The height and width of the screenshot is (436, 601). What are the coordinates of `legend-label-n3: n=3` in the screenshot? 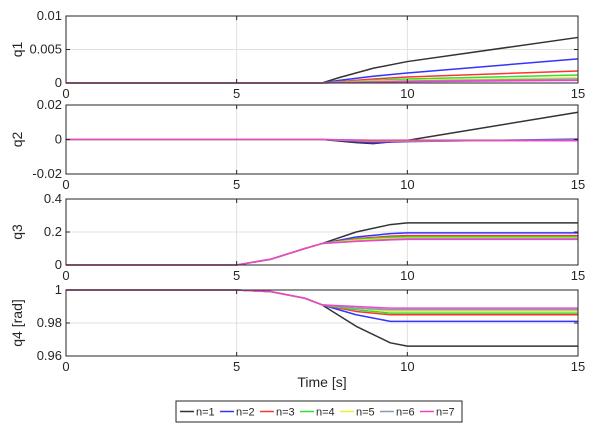 It's located at (285, 413).